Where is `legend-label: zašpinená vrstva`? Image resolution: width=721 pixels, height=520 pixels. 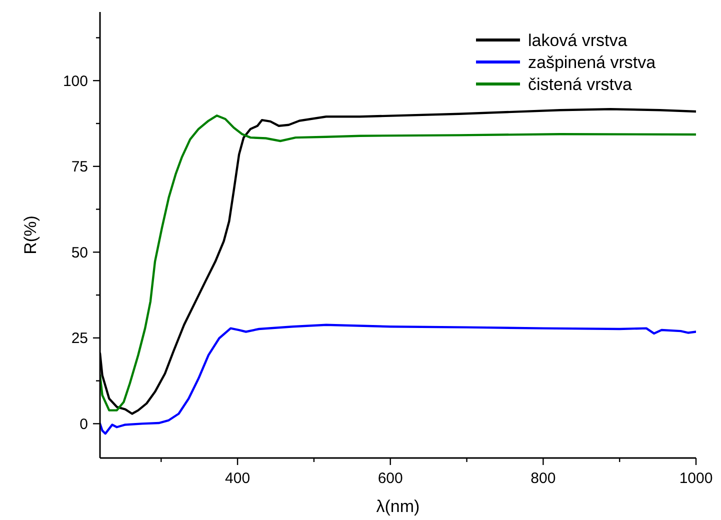
legend-label: zašpinená vrstva is located at coordinates (592, 62).